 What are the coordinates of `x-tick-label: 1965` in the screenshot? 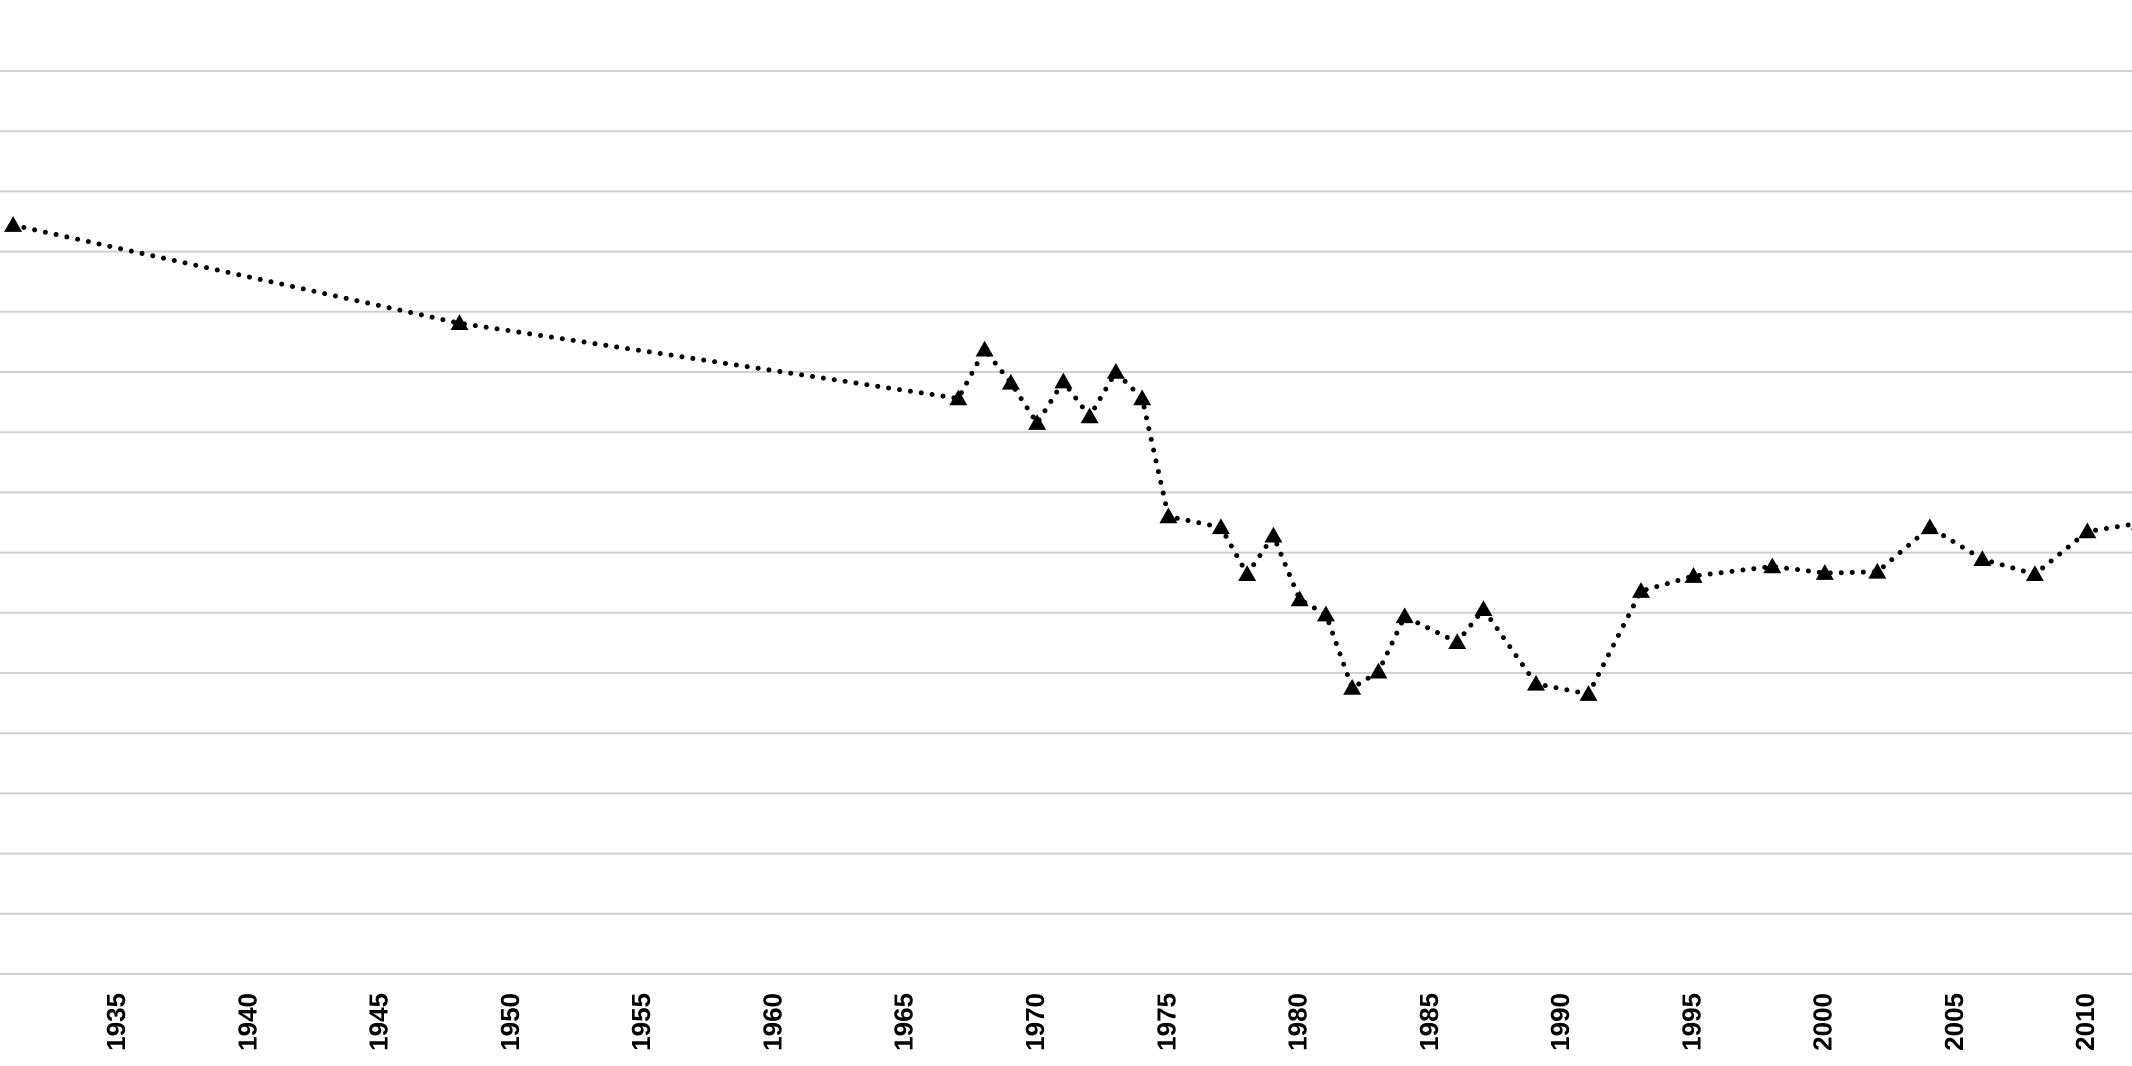 It's located at (904, 1022).